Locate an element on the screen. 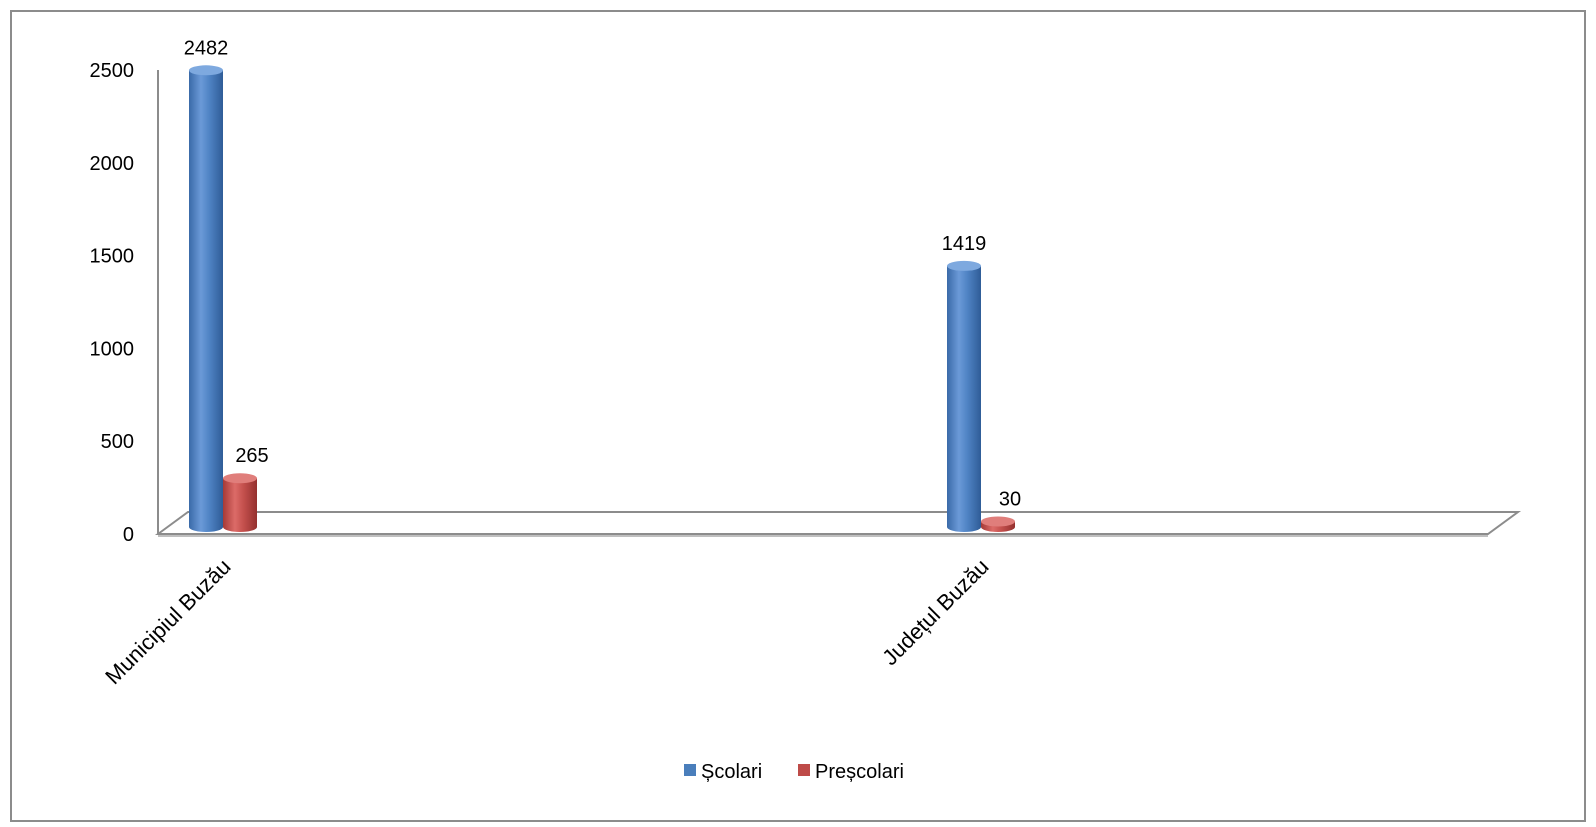 The image size is (1596, 827). data-label: 30 is located at coordinates (1010, 499).